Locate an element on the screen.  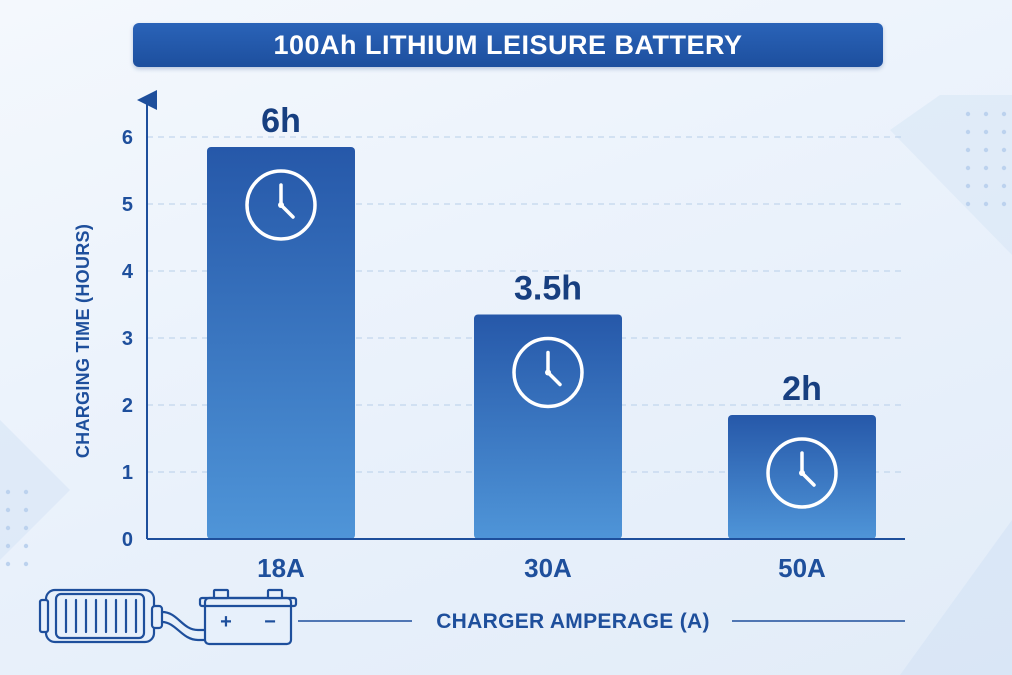
chart-title: 100Ah LITHIUM LEISURE BATTERY is located at coordinates (508, 44).